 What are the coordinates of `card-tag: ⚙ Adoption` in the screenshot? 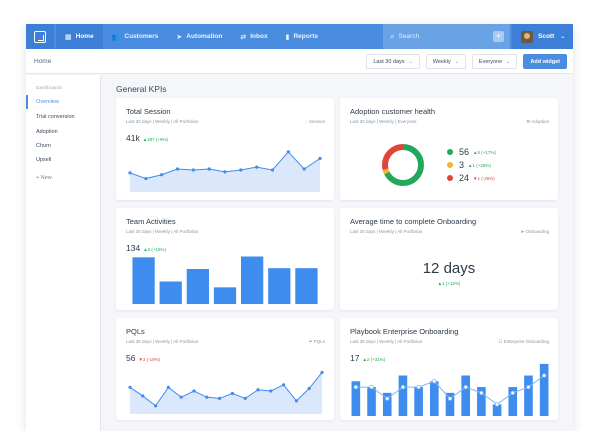 It's located at (537, 122).